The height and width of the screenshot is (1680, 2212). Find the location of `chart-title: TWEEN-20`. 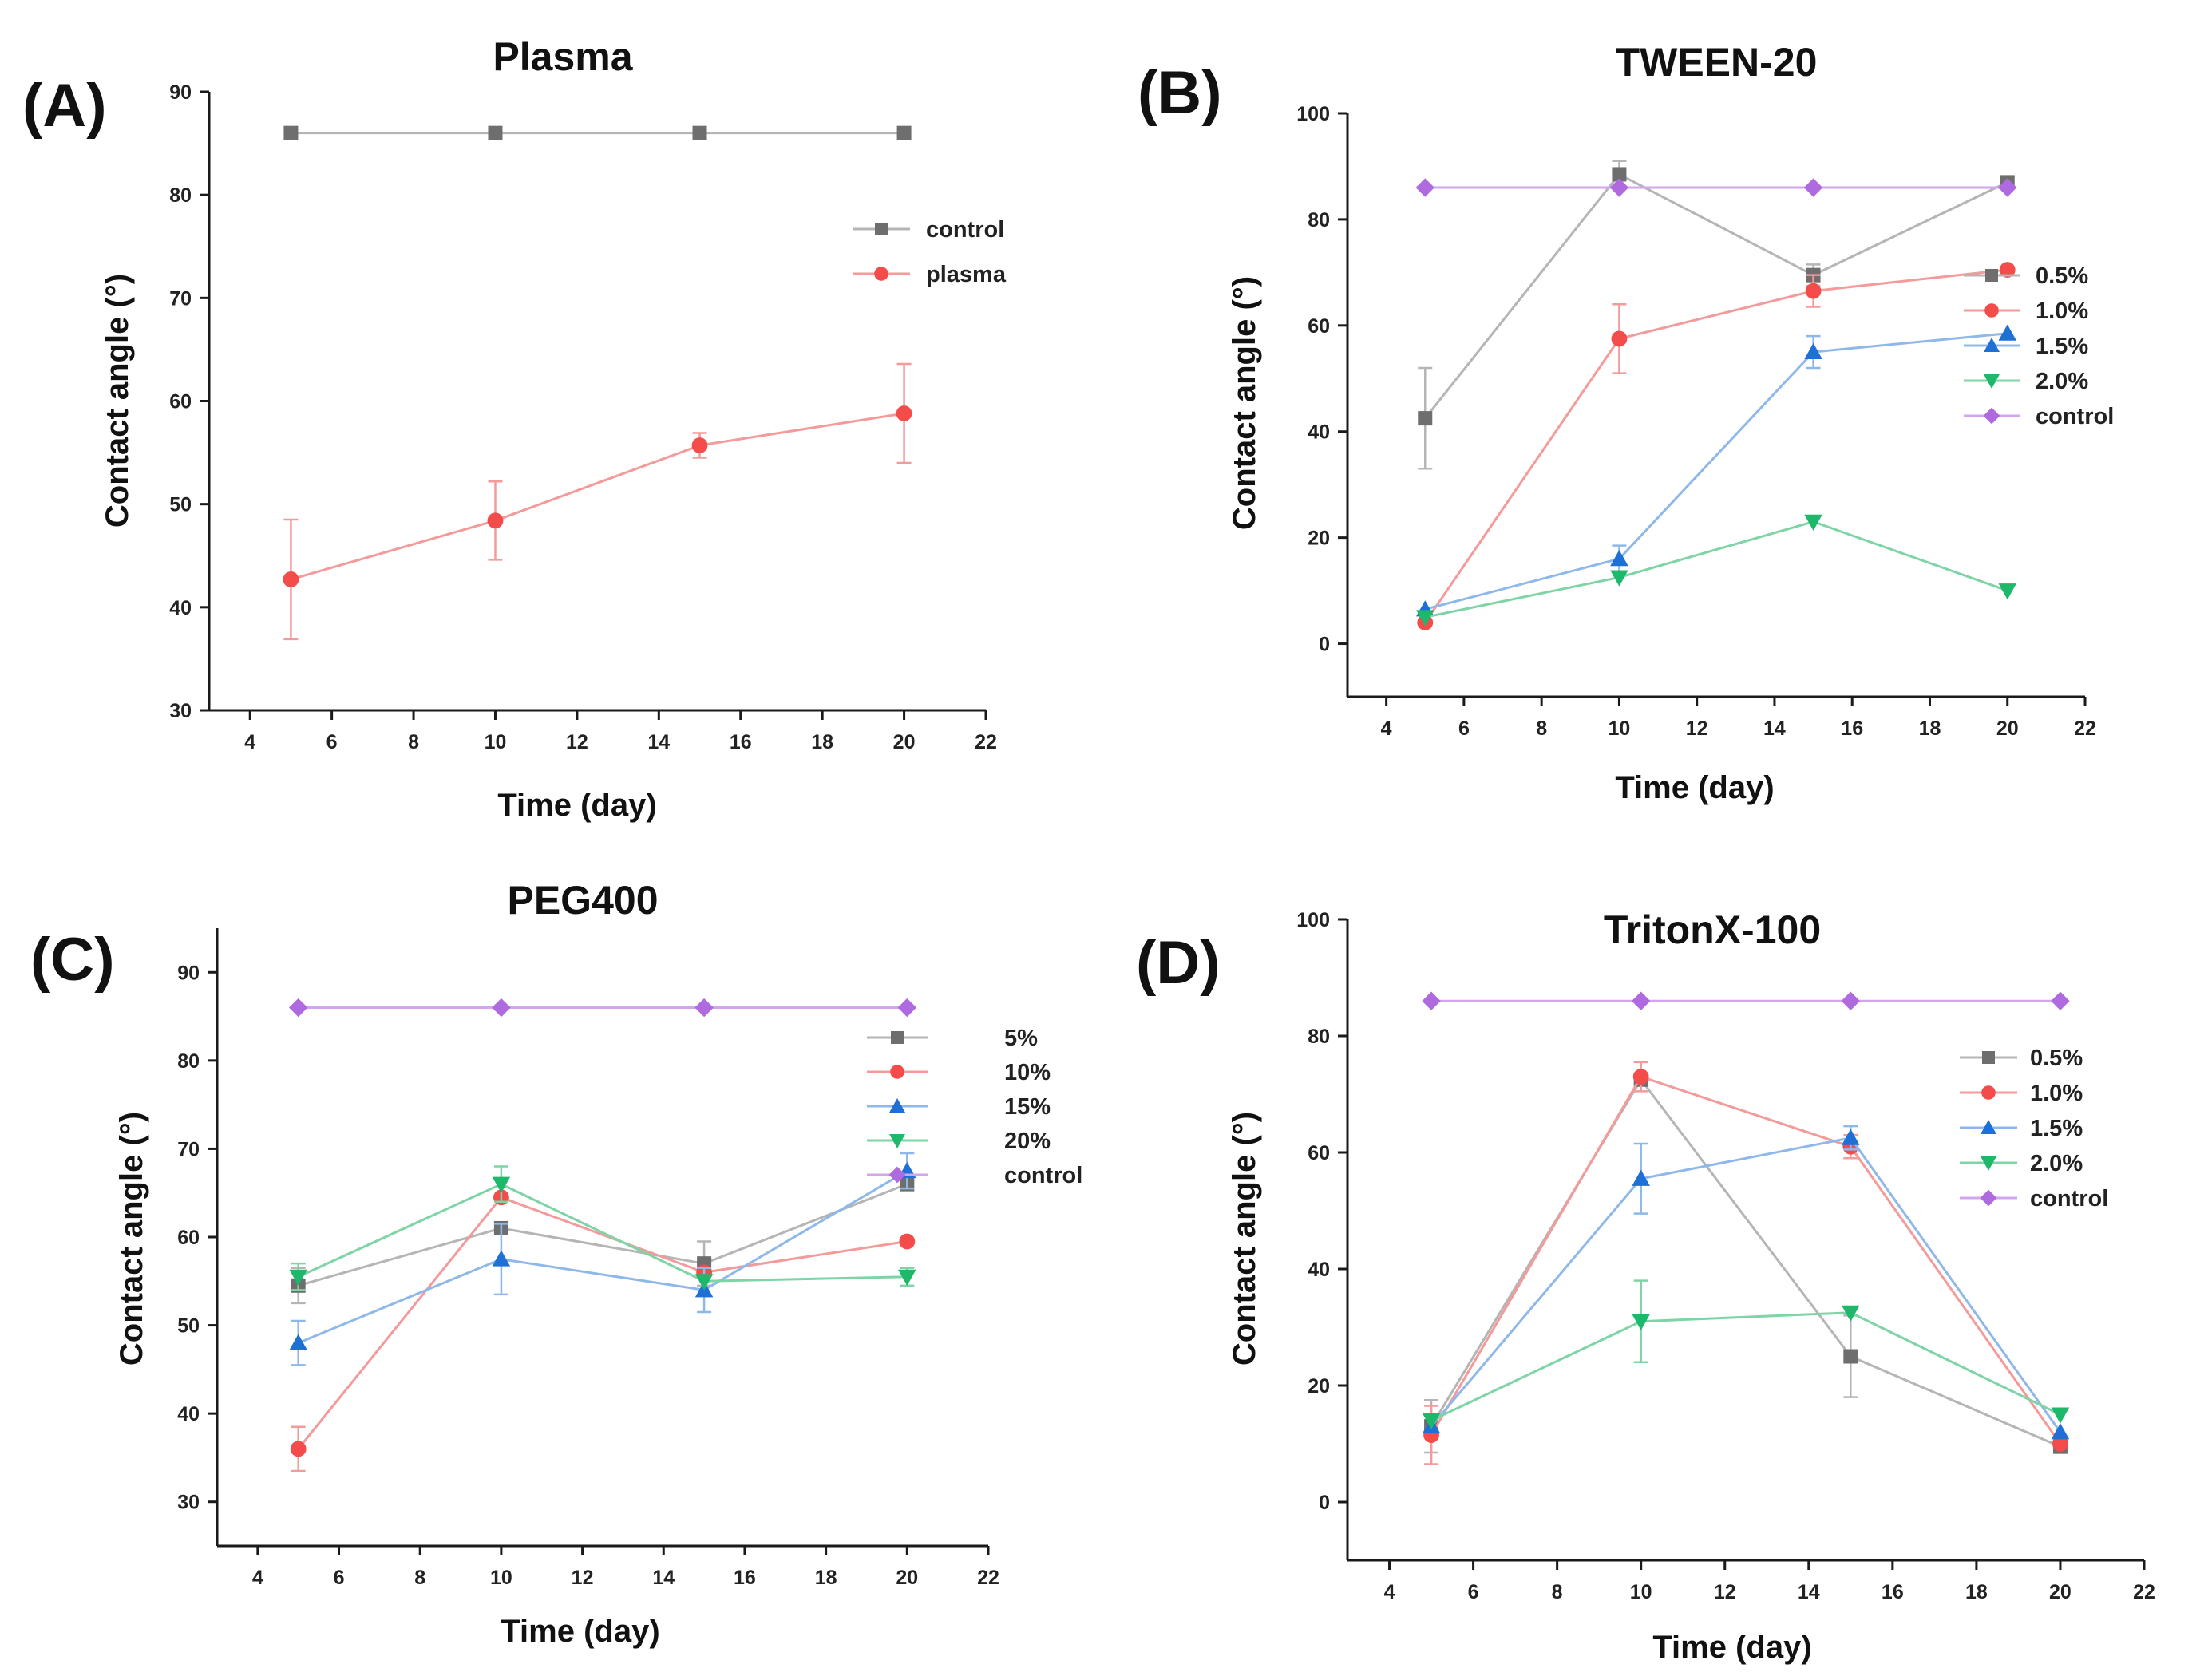

chart-title: TWEEN-20 is located at coordinates (1717, 62).